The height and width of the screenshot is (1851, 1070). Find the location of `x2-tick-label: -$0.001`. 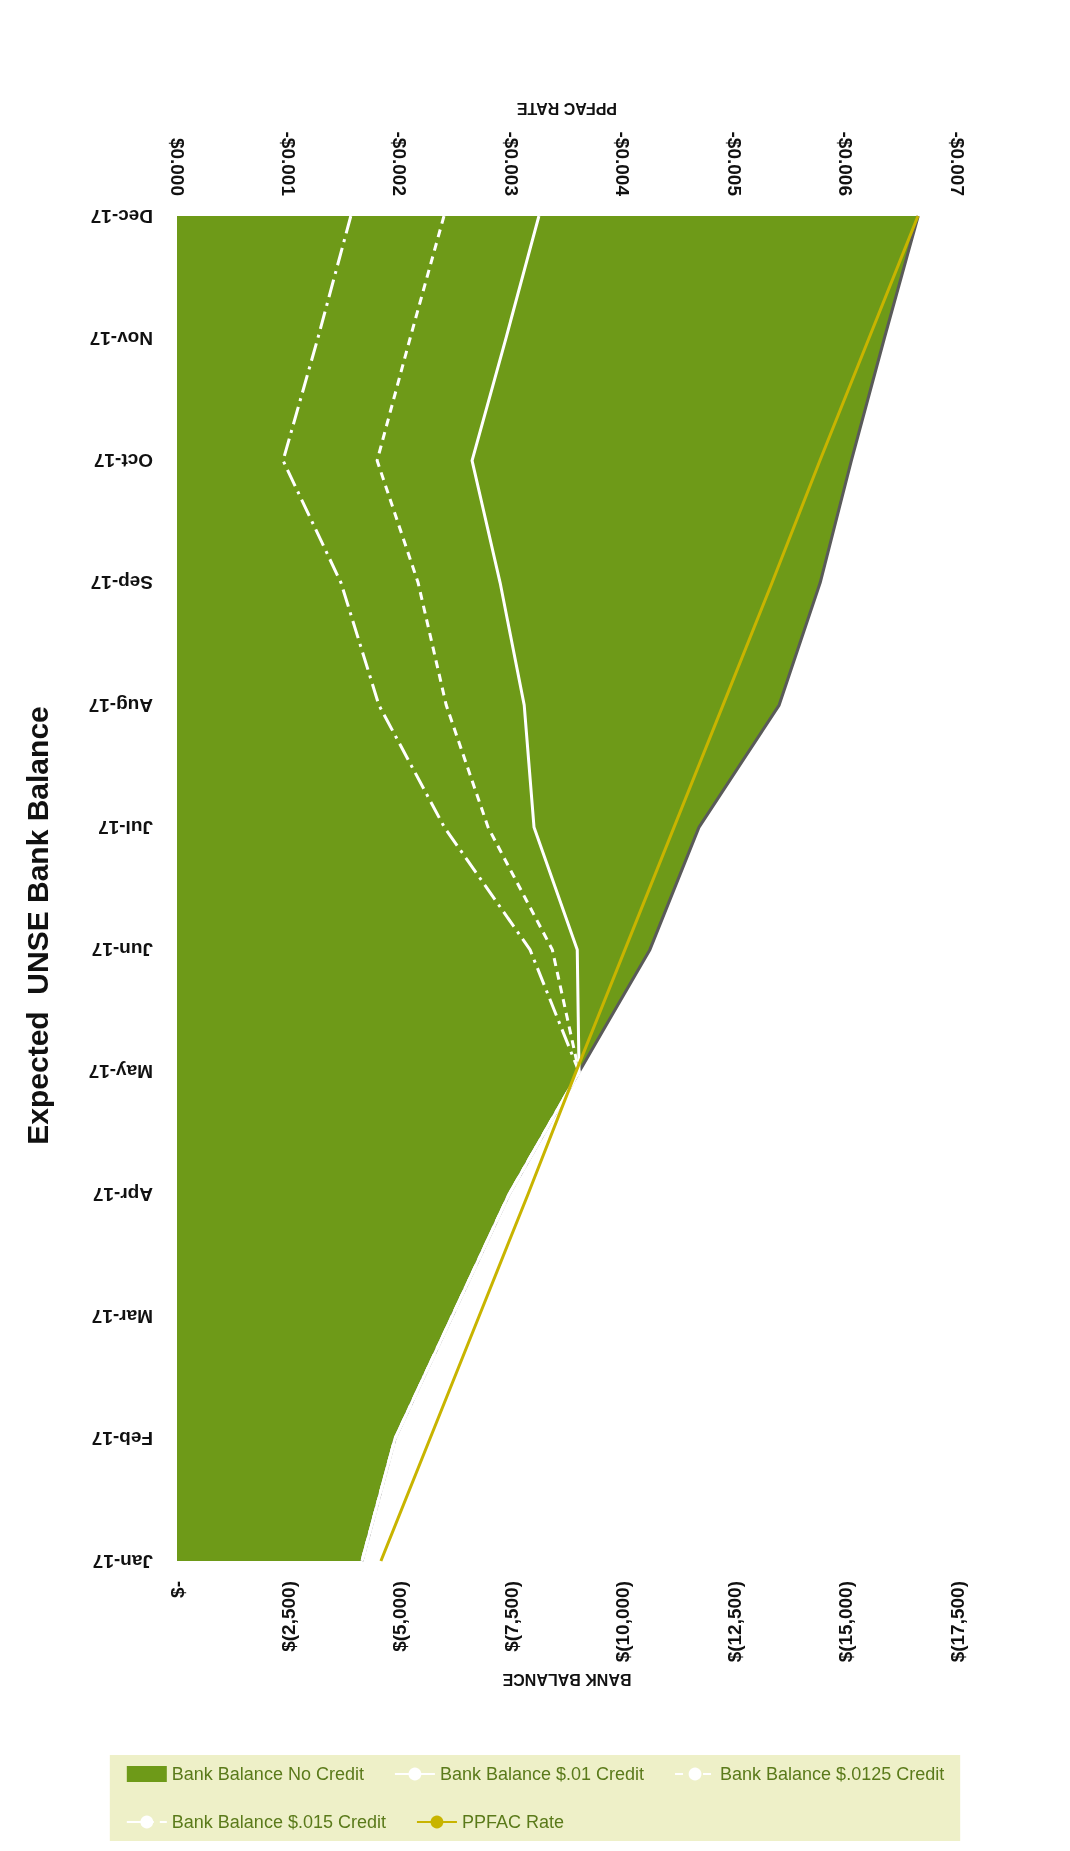

x2-tick-label: -$0.001 is located at coordinates (288, 164).